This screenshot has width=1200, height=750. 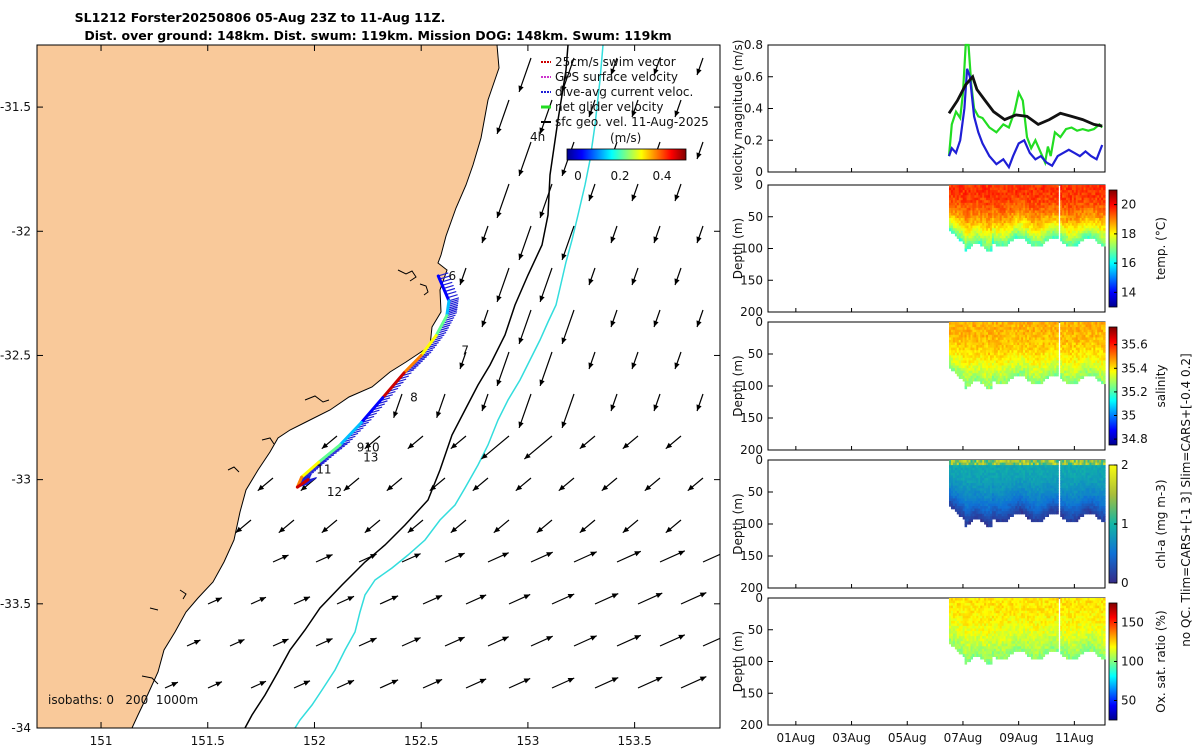 I want to click on speed-colorbar-tick-04: 0.4, so click(x=661, y=176).